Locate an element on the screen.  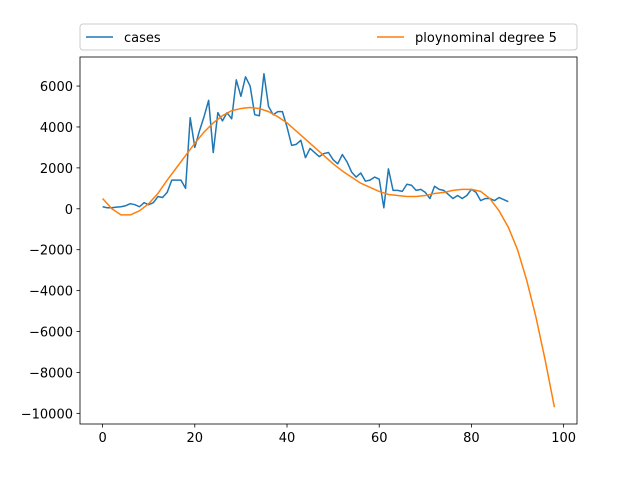
legend-box is located at coordinates (328, 37).